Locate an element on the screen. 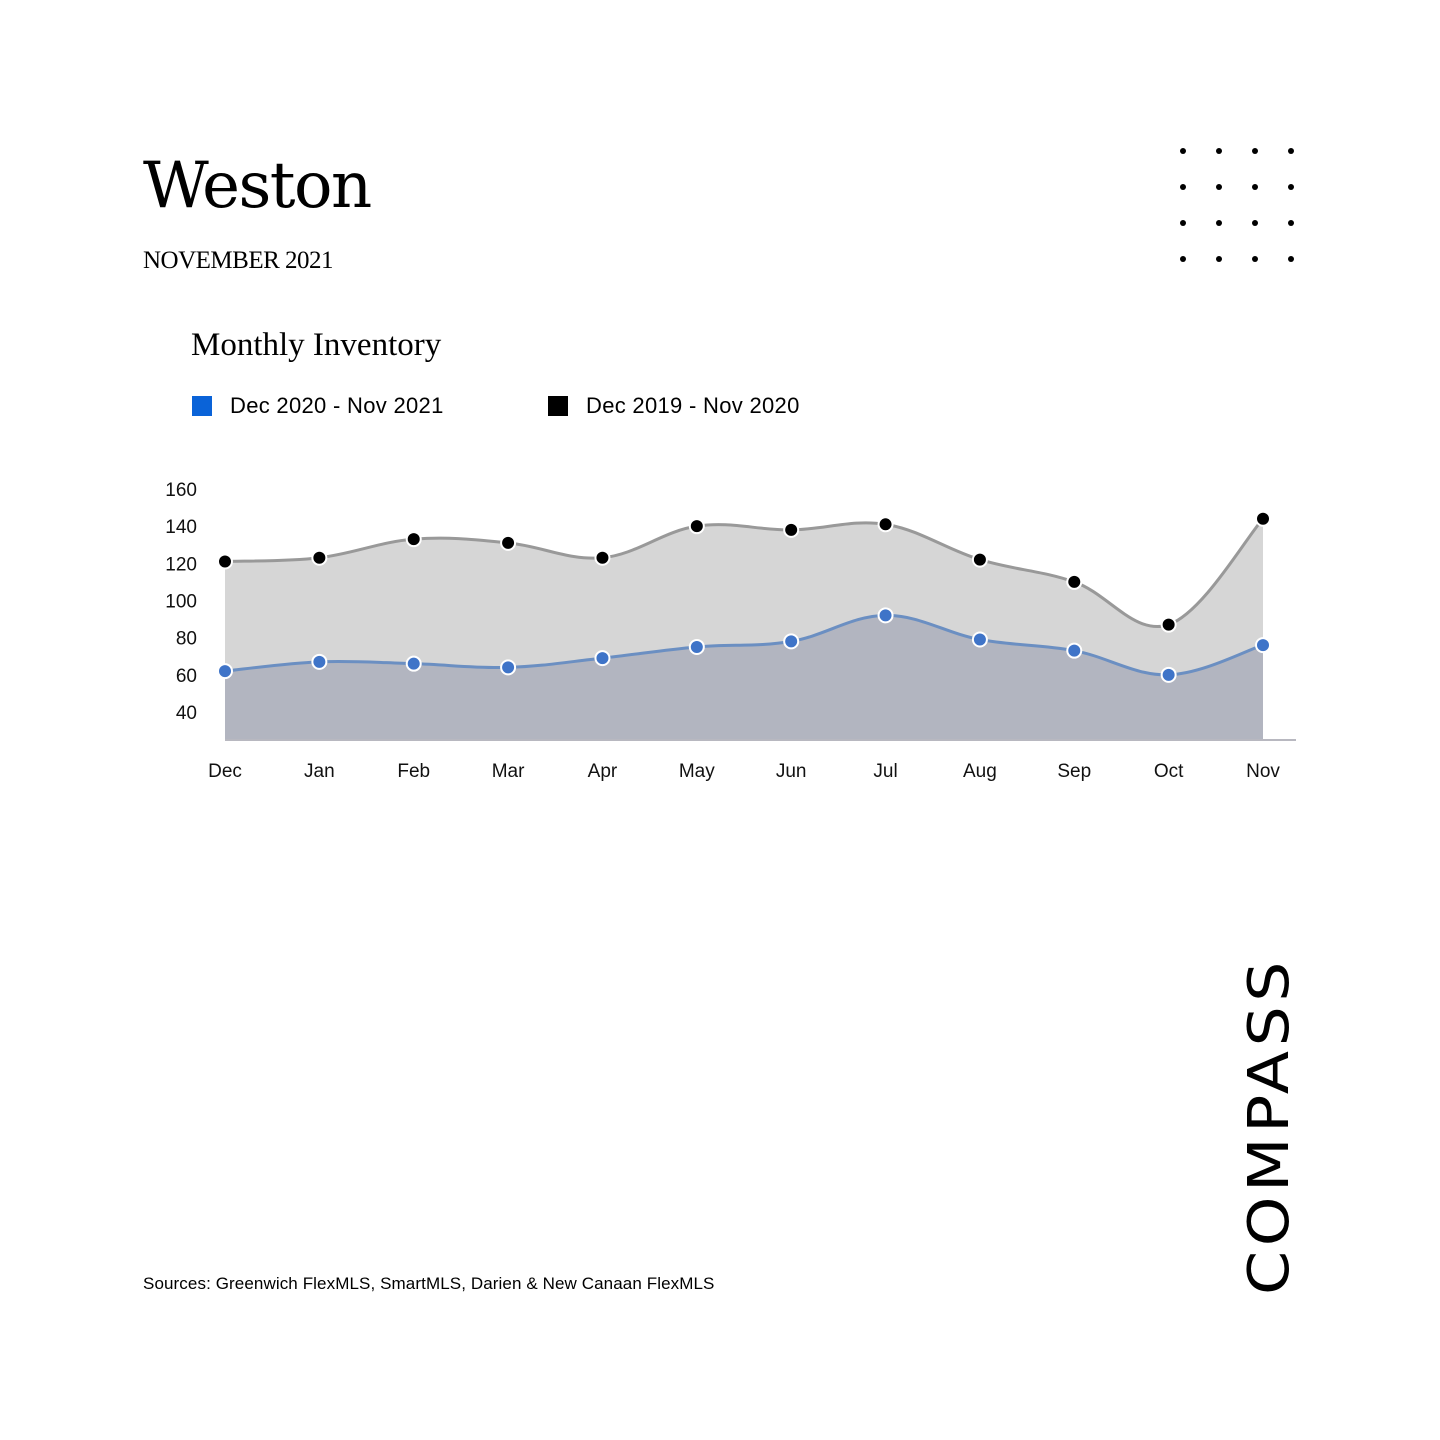  y-tick-label: 40 is located at coordinates (186, 713).